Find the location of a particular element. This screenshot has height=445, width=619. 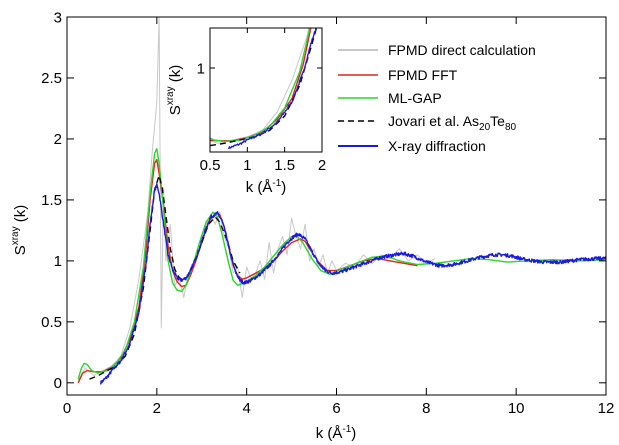

legend-label: X-ray diffraction is located at coordinates (437, 146).